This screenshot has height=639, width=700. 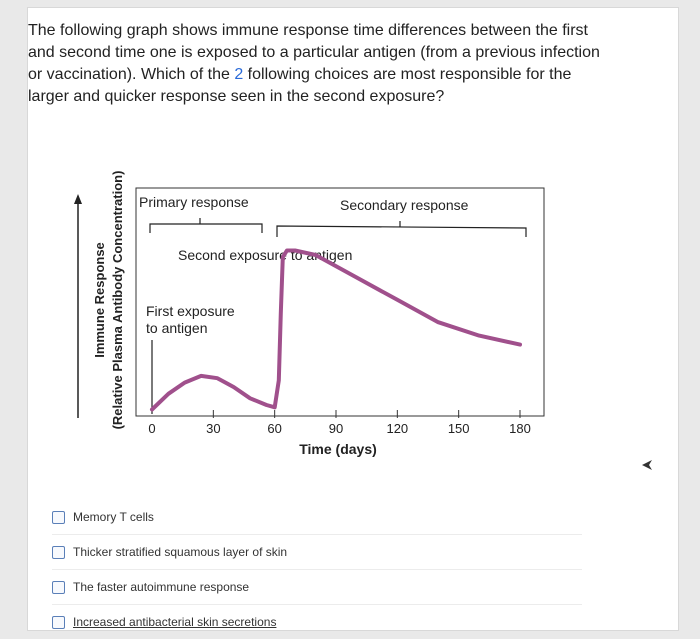 I want to click on second-exposure-label: Second exposure to antigen, so click(x=265, y=255).